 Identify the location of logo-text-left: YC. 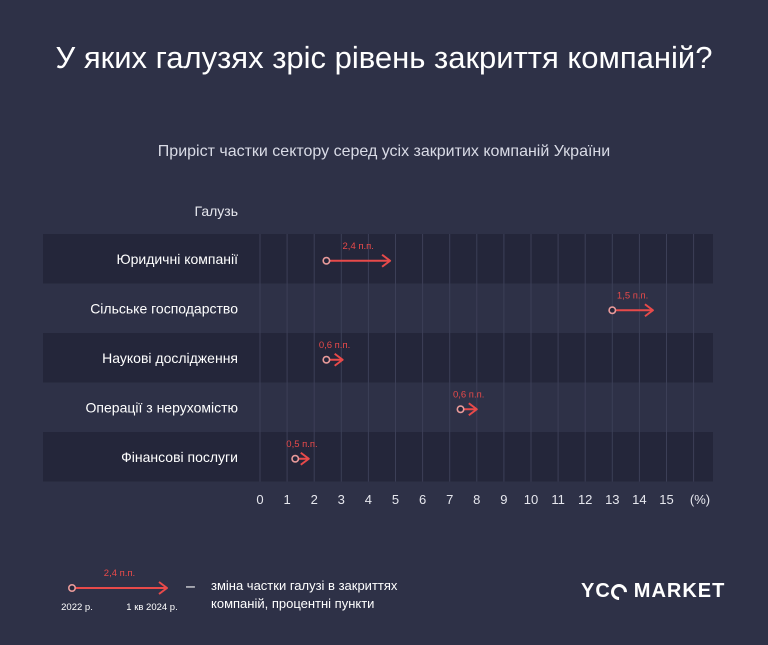
(596, 591).